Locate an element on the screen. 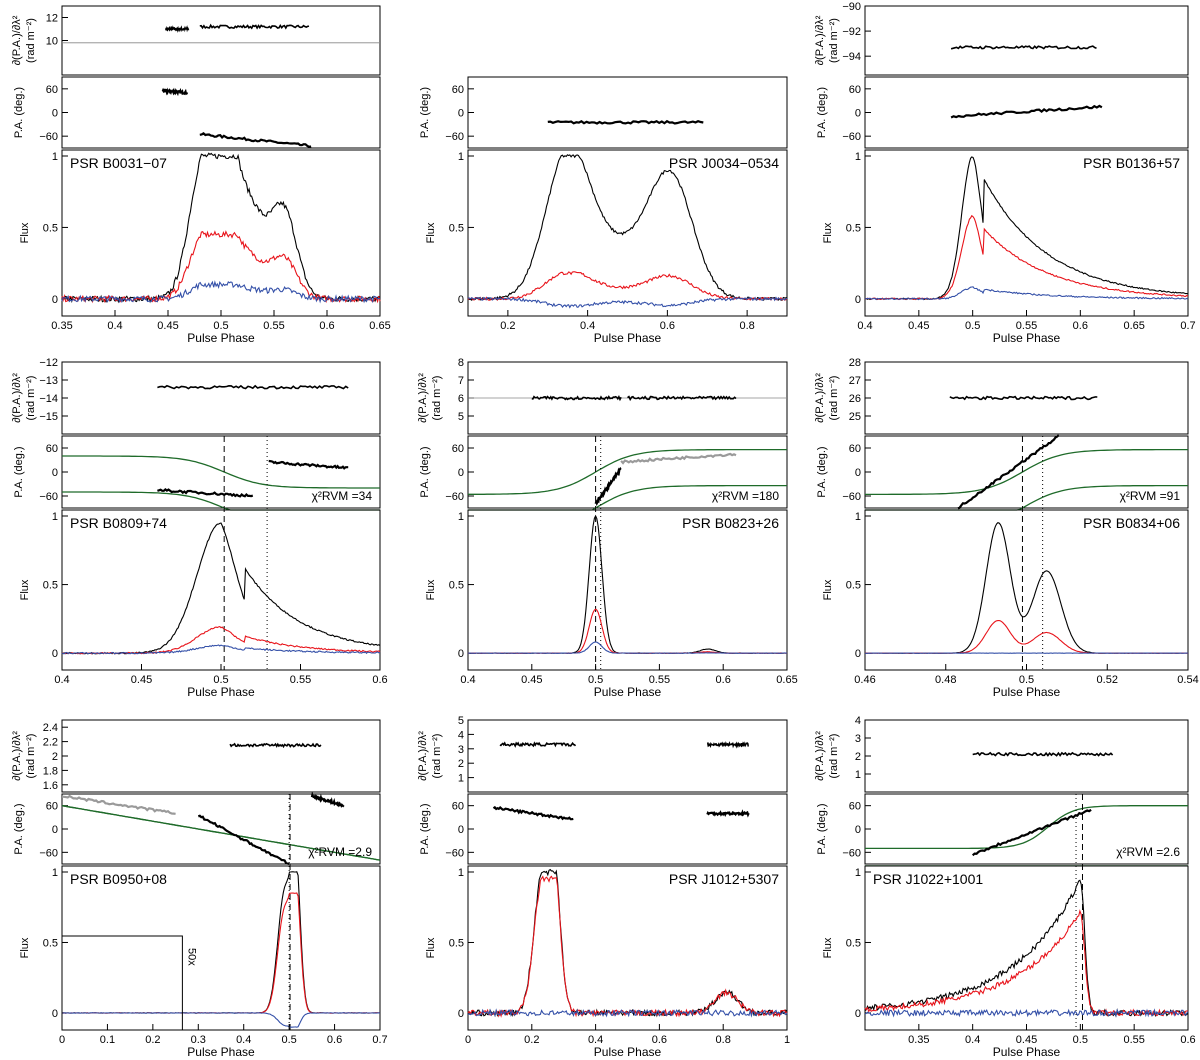 This screenshot has height=1060, width=1200. pulsar-name-label: PSR B0950+08 is located at coordinates (118, 879).